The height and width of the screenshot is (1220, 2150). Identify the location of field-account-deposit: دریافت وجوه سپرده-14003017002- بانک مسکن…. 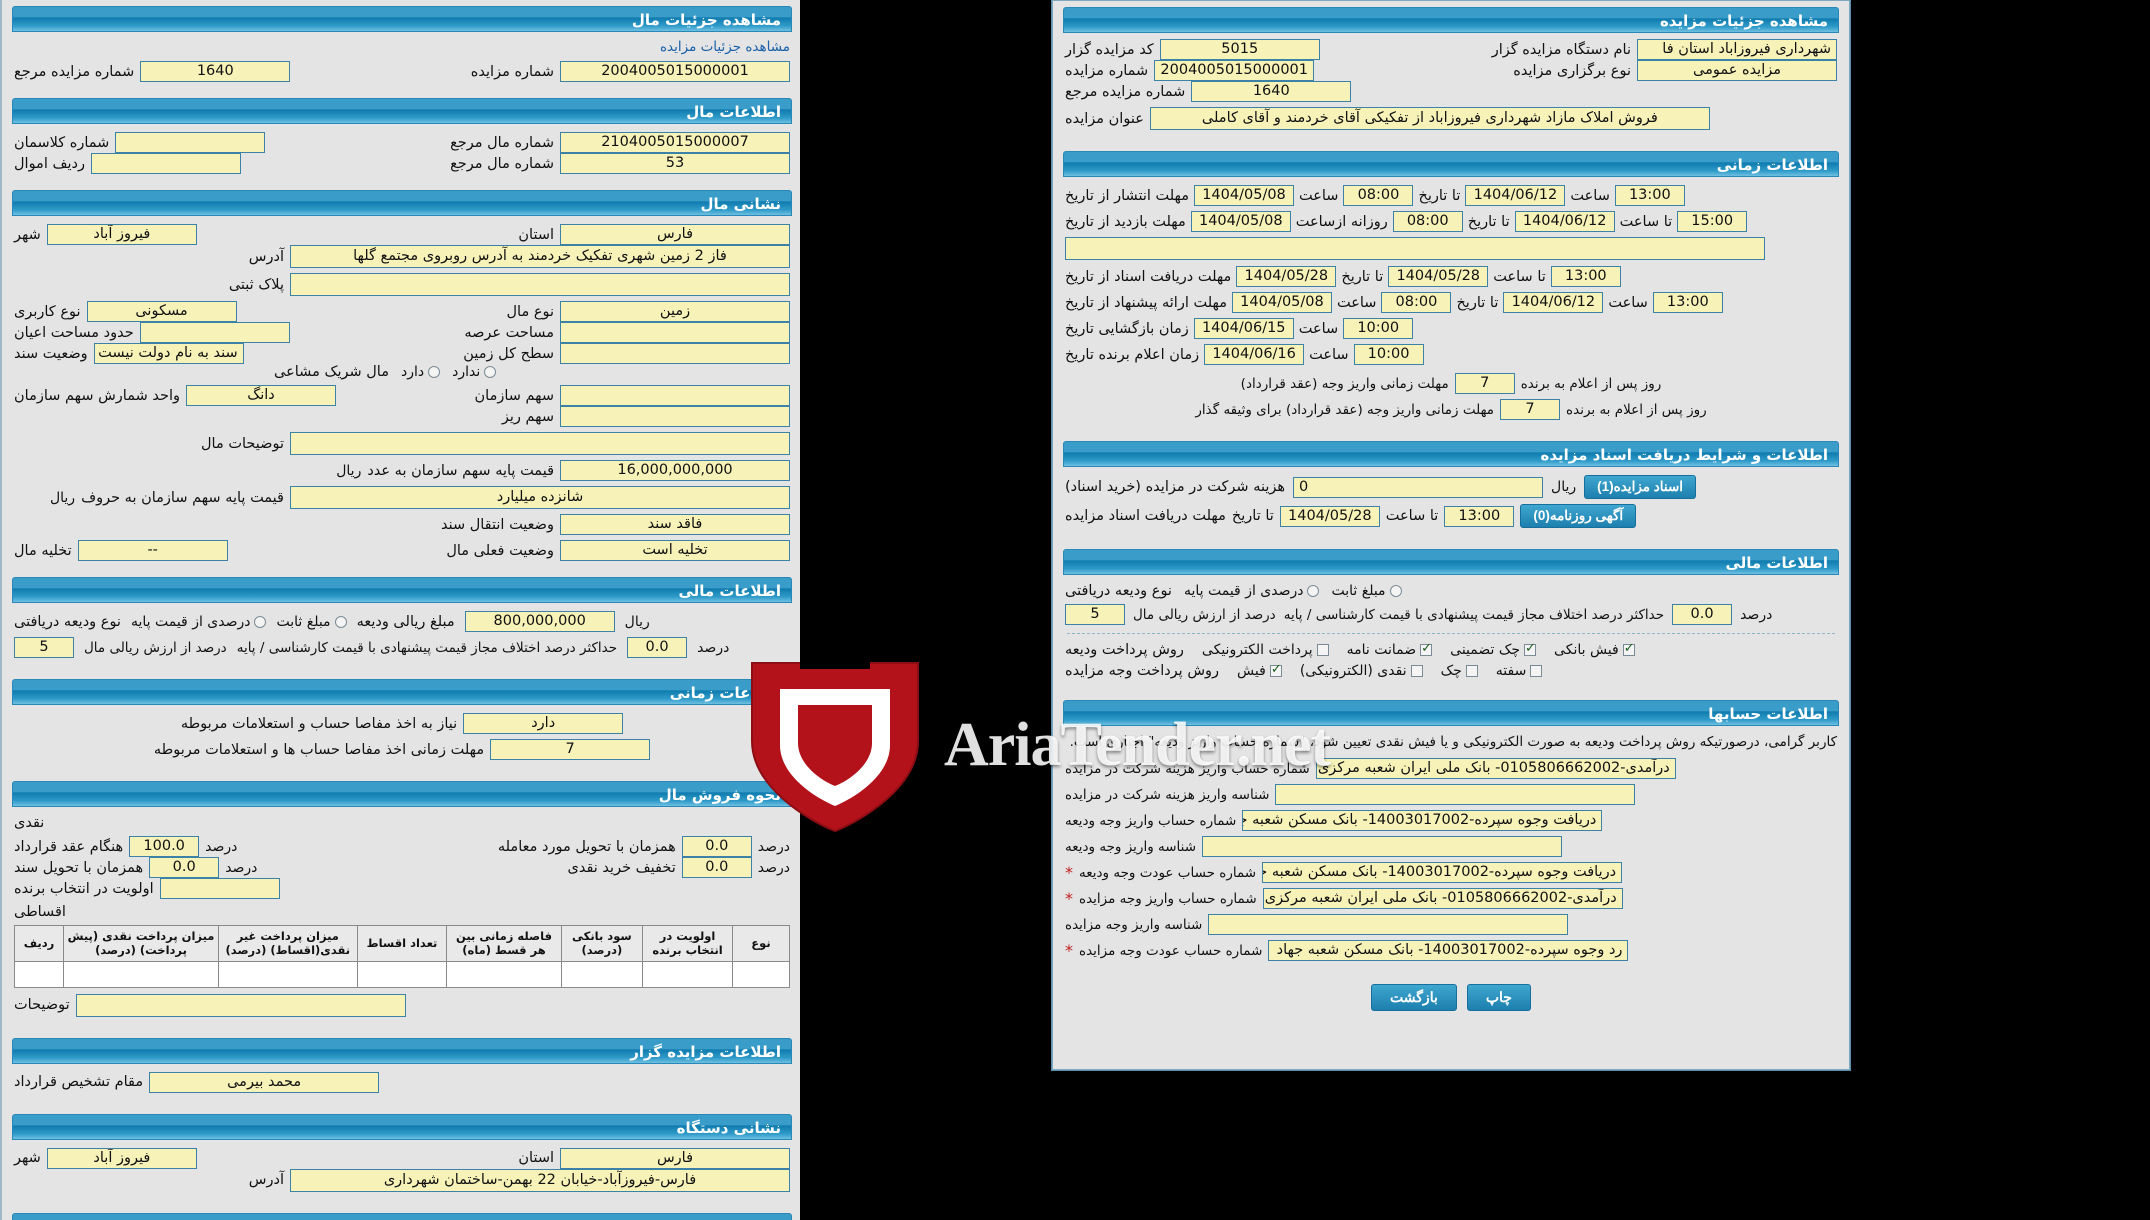
(1422, 821).